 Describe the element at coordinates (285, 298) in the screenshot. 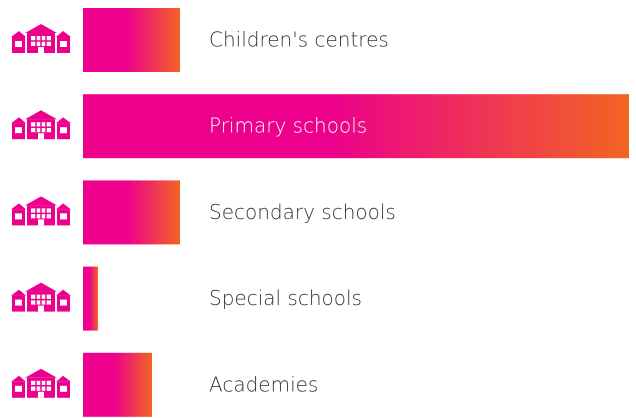

I see `category-label: Special schools` at that location.